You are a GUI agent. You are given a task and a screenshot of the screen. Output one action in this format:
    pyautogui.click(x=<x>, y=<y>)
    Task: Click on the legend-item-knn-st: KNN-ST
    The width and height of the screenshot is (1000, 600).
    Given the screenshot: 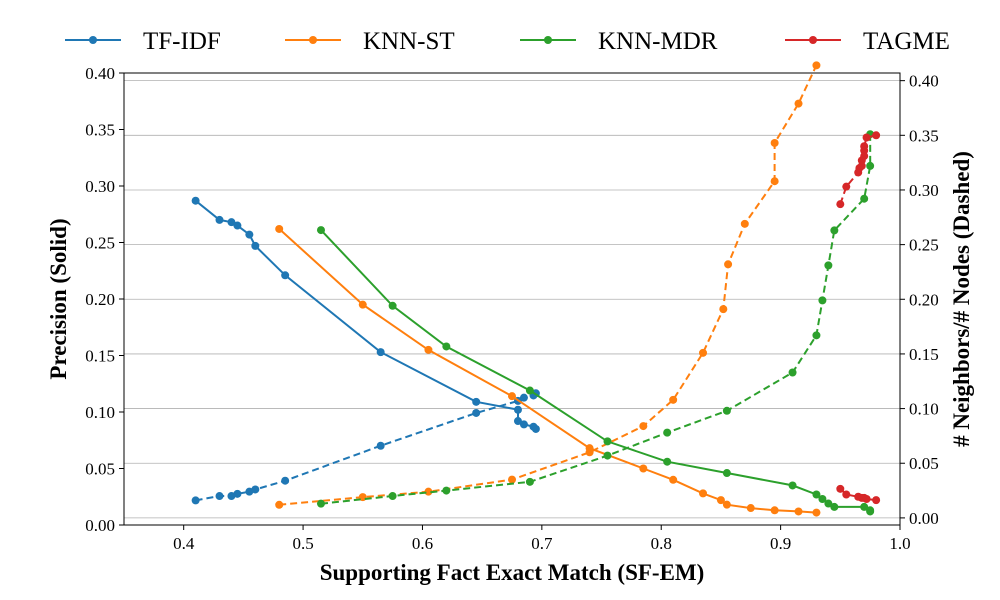 What is the action you would take?
    pyautogui.click(x=370, y=41)
    